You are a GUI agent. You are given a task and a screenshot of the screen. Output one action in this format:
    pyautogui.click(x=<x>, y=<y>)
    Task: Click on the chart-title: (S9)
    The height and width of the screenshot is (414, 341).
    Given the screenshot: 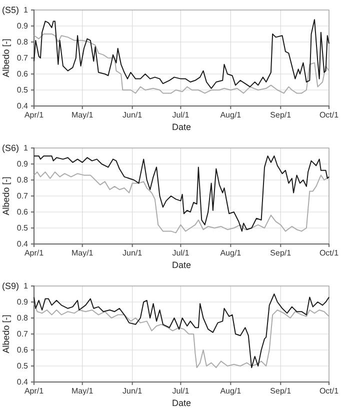 What is the action you would take?
    pyautogui.click(x=11, y=286)
    